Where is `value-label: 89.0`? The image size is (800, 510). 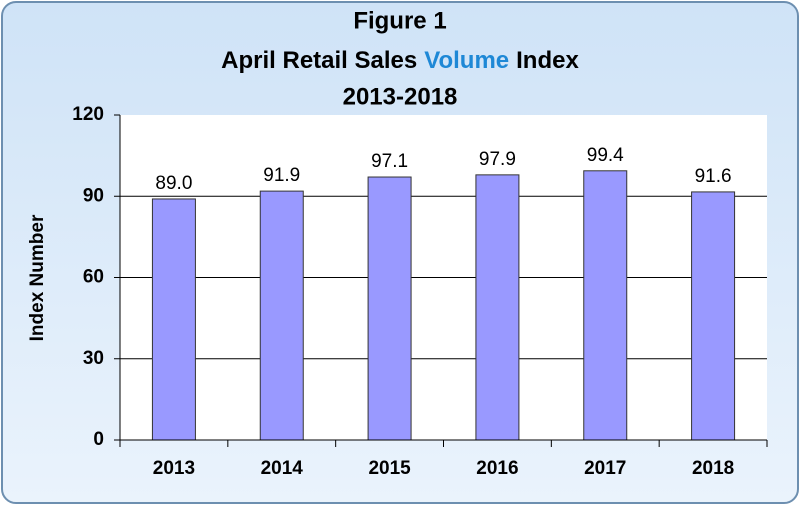 value-label: 89.0 is located at coordinates (173, 183).